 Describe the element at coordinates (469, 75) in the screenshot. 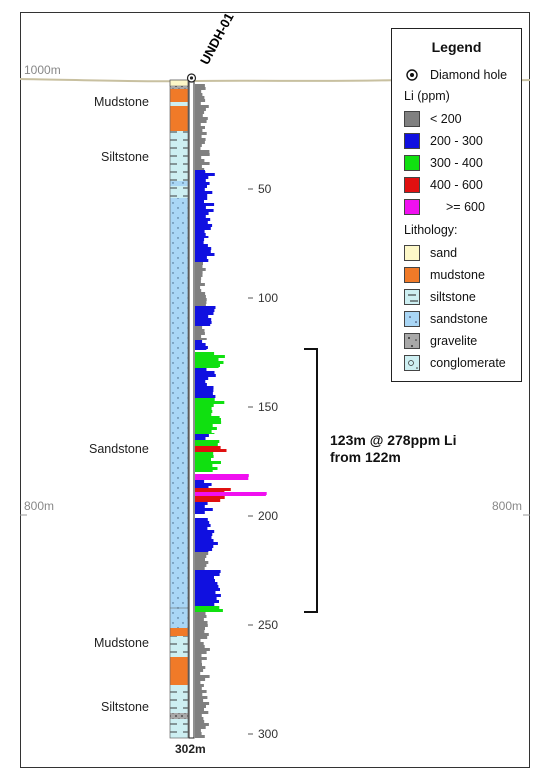

I see `legend-diamond-hole-label: Diamond hole` at that location.